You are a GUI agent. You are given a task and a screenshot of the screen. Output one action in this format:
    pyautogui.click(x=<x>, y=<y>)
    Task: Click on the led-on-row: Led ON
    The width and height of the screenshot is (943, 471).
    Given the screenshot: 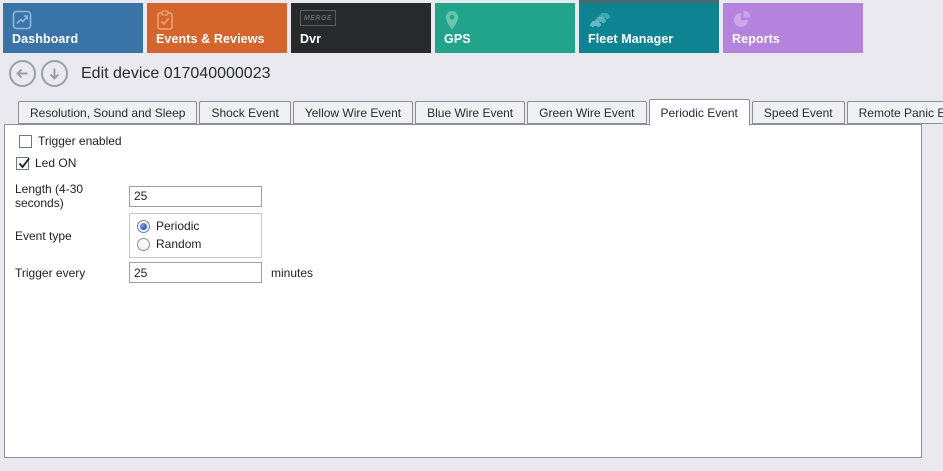 What is the action you would take?
    pyautogui.click(x=463, y=163)
    